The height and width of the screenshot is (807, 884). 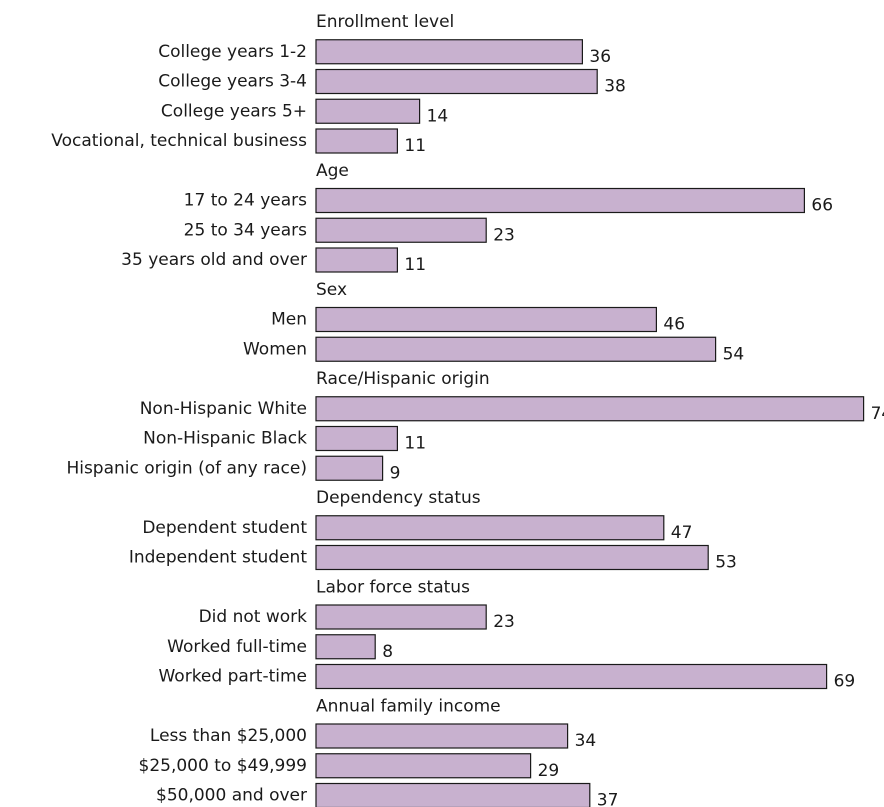 What do you see at coordinates (224, 528) in the screenshot?
I see `category-label: Dependent student` at bounding box center [224, 528].